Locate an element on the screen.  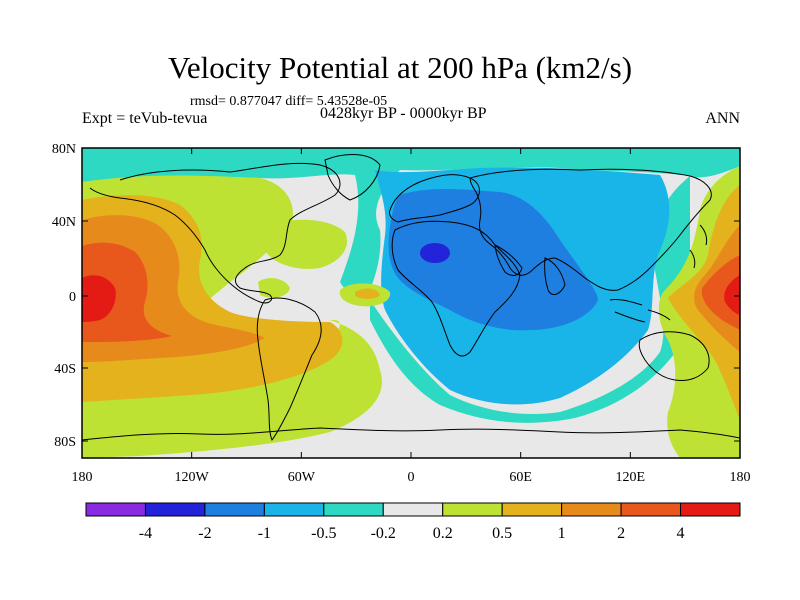
colorbar: -4 -2 -1 -0.5 -0.2 0.2 0.5 1 2 4 is located at coordinates (413, 522).